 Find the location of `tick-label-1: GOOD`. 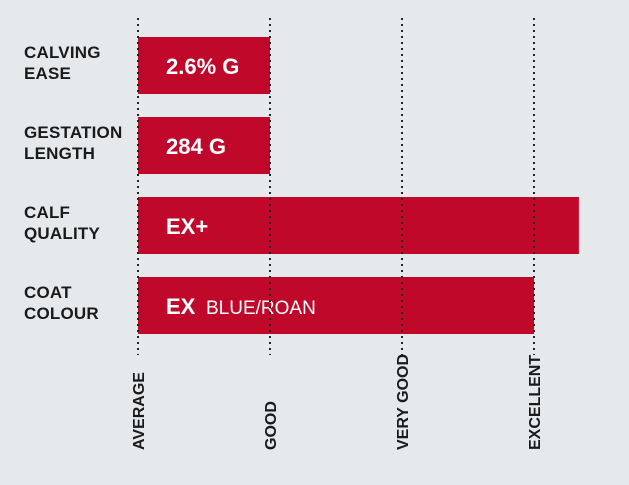

tick-label-1: GOOD is located at coordinates (271, 425).